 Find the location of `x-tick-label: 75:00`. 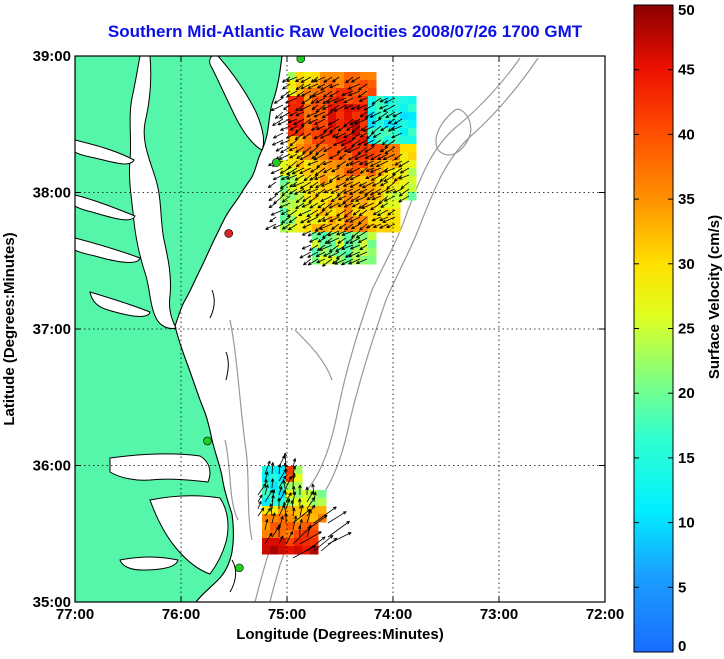

x-tick-label: 75:00 is located at coordinates (287, 614).